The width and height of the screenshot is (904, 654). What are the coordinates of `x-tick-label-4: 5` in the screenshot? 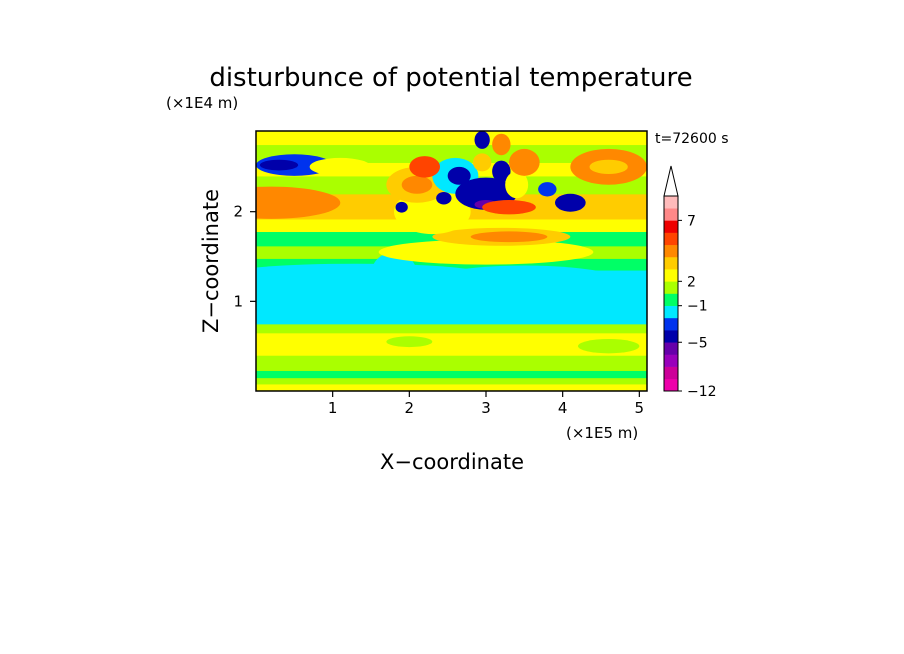 It's located at (640, 408).